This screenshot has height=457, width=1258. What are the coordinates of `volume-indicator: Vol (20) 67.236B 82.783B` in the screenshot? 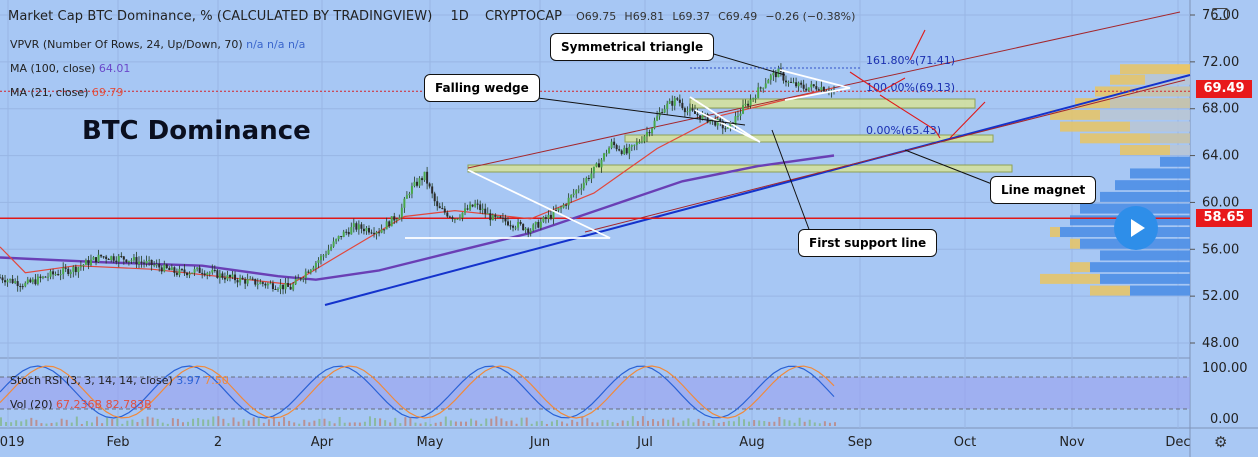 It's located at (81, 404).